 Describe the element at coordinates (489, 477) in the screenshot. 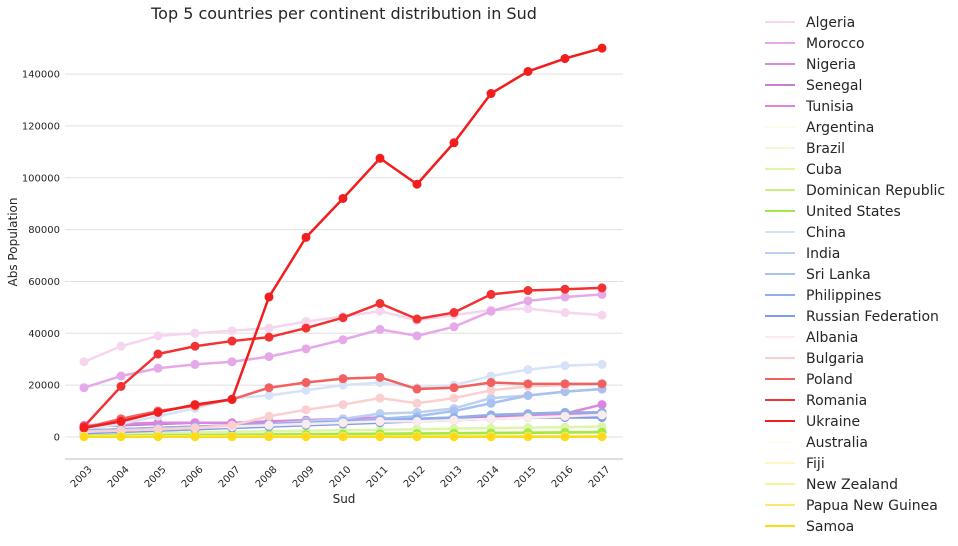

I see `x-tick-label: 2014` at that location.